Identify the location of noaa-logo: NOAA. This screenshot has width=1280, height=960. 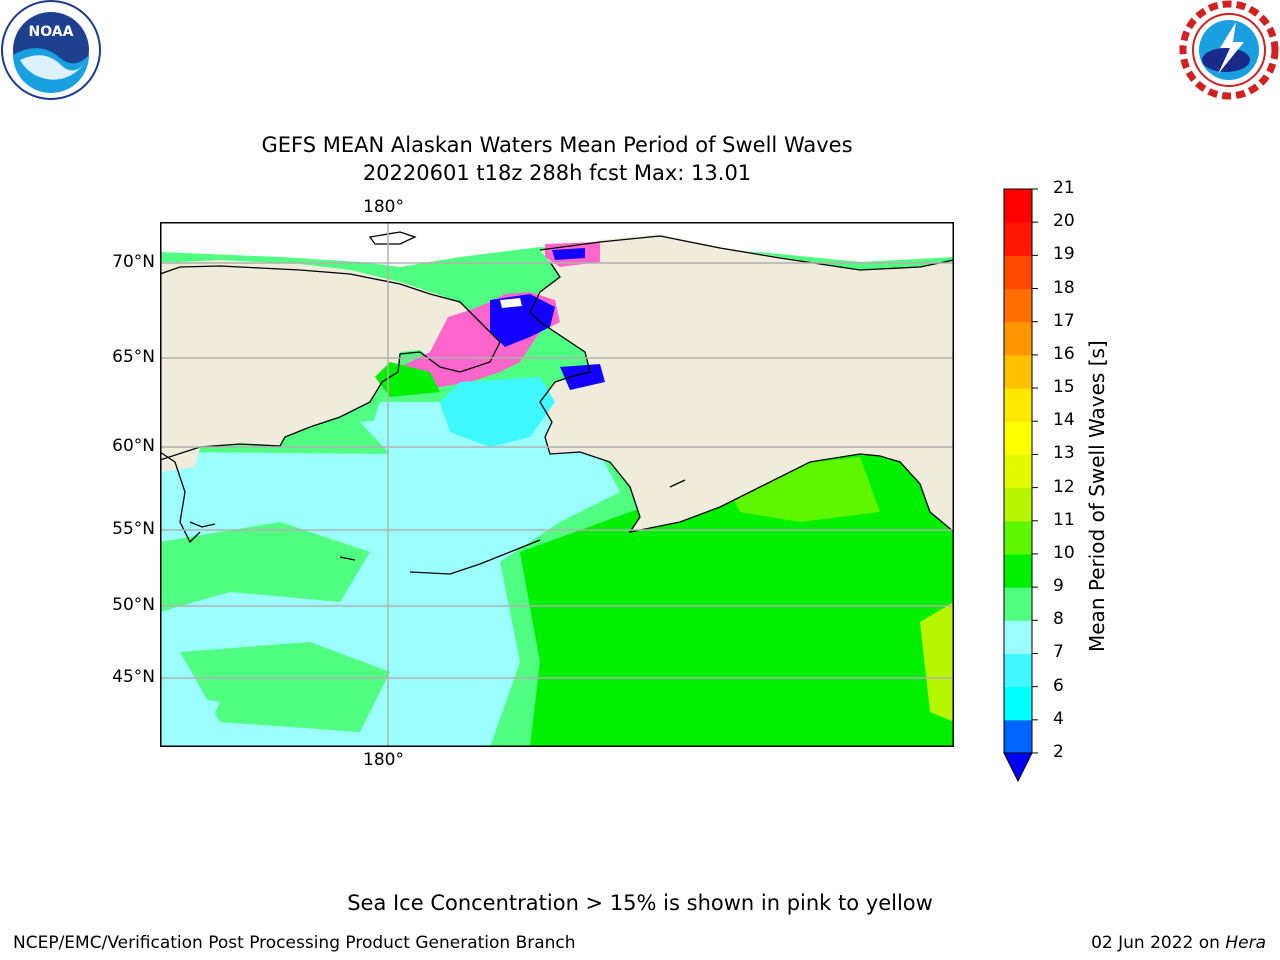
(51, 50).